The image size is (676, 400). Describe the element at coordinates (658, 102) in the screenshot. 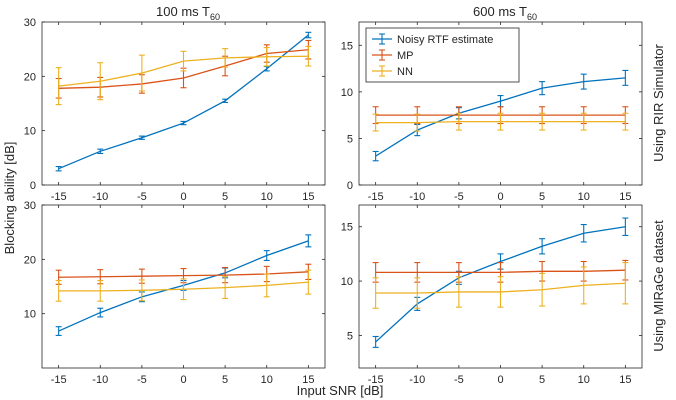

I see `row-title-top: Using RIR Simulator` at that location.